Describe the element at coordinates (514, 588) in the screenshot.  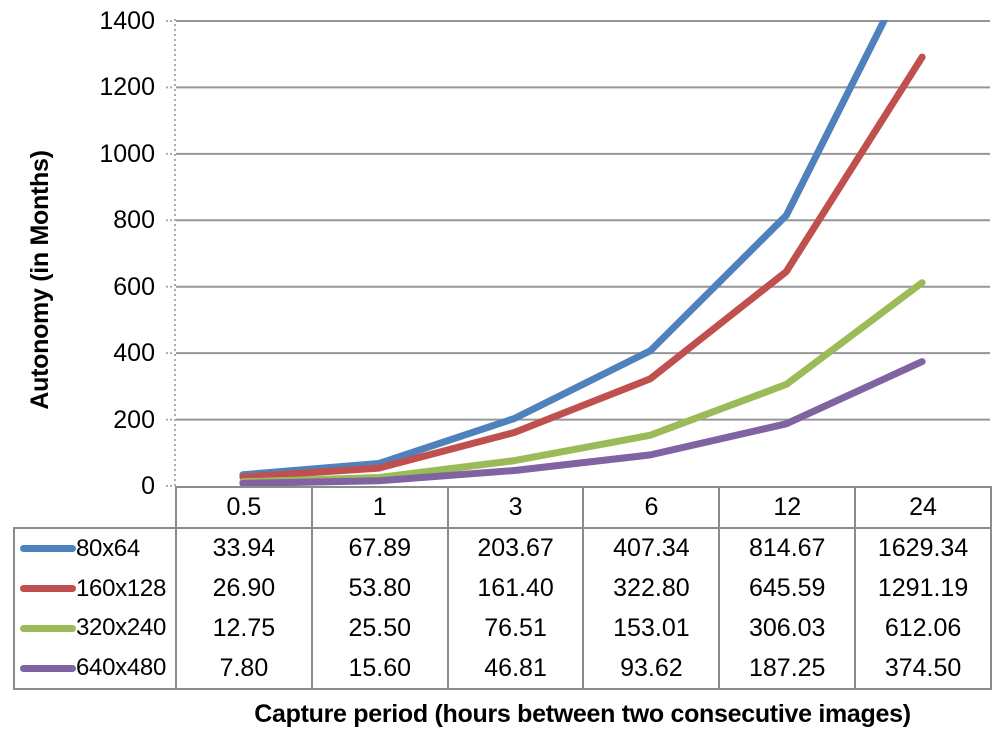
I see `value-cell: 161.40` at that location.